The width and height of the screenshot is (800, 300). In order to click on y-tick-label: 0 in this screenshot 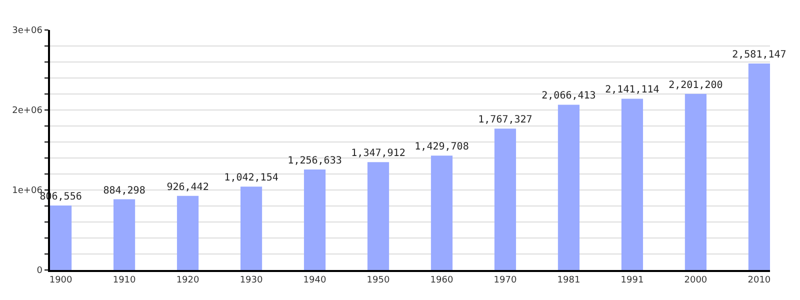, I will do `click(39, 271)`.